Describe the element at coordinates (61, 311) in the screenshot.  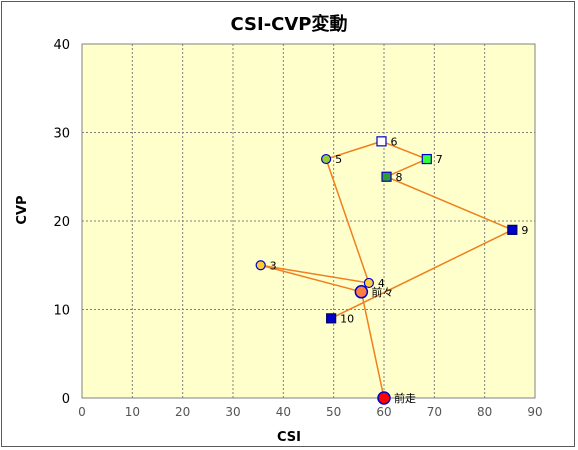
I see `y-tick-label: 10` at that location.